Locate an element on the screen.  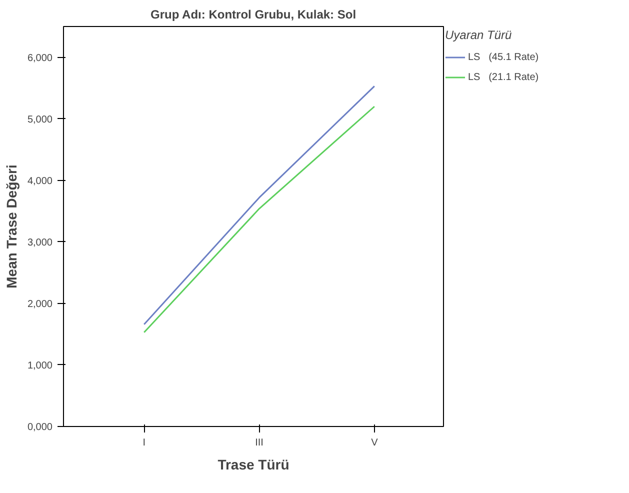
y-tick-label: 2,000 is located at coordinates (40, 304).